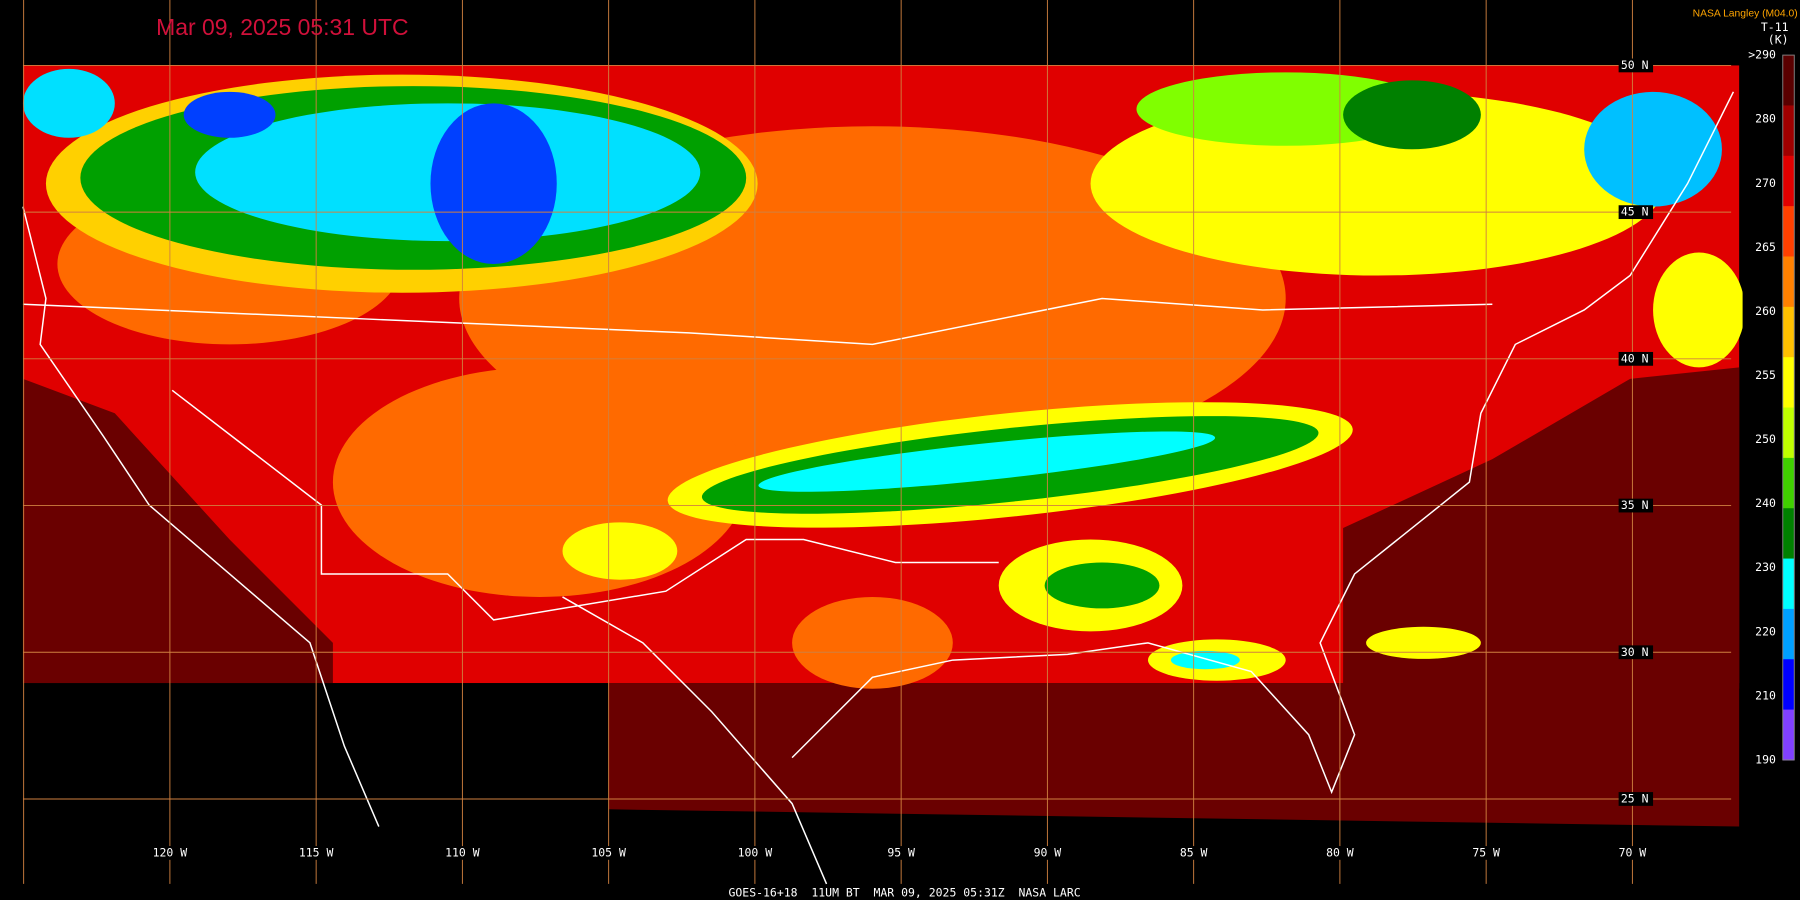 The height and width of the screenshot is (900, 1800). I want to click on lon-label: 120 W, so click(170, 852).